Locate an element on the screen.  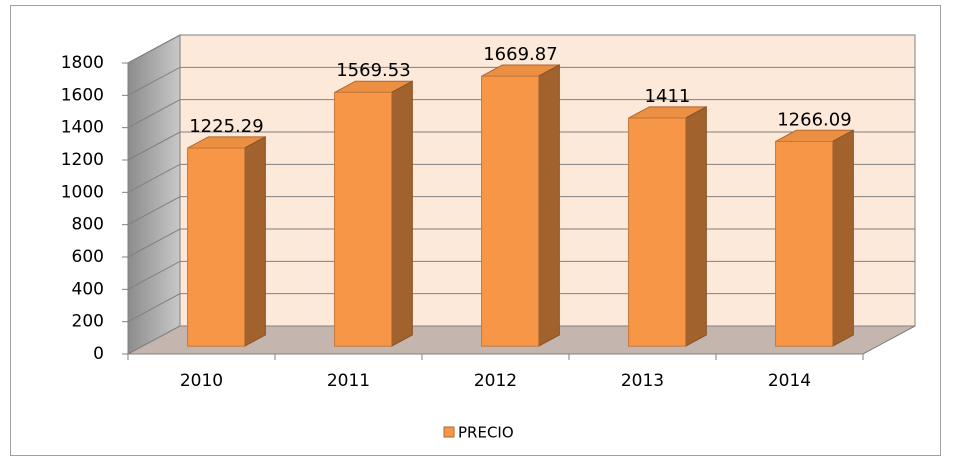
value-label: 1266.09 is located at coordinates (814, 119).